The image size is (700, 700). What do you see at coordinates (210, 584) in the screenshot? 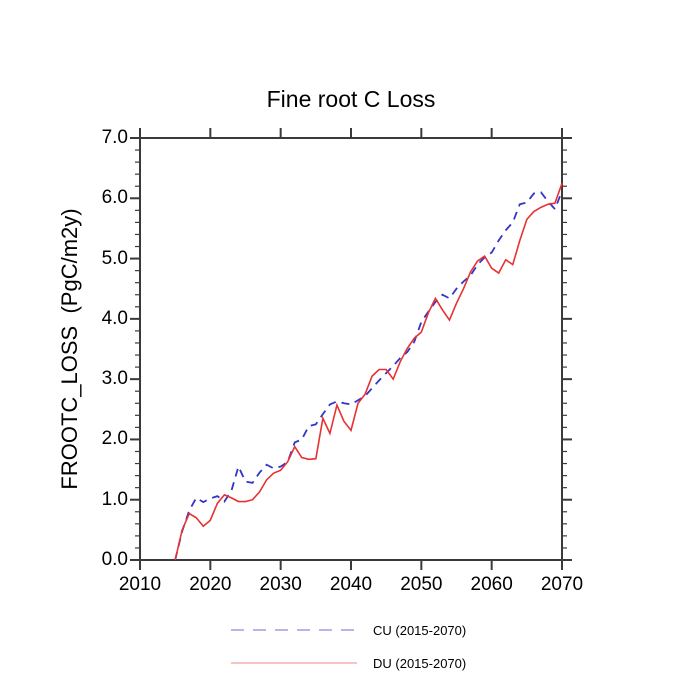
I see `x-tick-label: 2020` at bounding box center [210, 584].